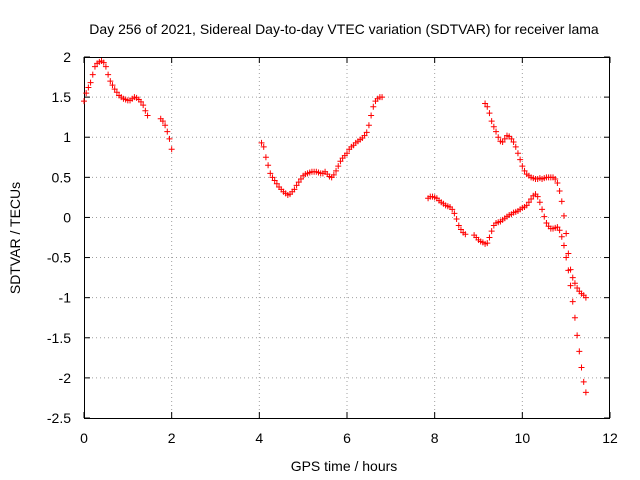 This screenshot has width=640, height=480. I want to click on y-tick-label: 0.5, so click(62, 177).